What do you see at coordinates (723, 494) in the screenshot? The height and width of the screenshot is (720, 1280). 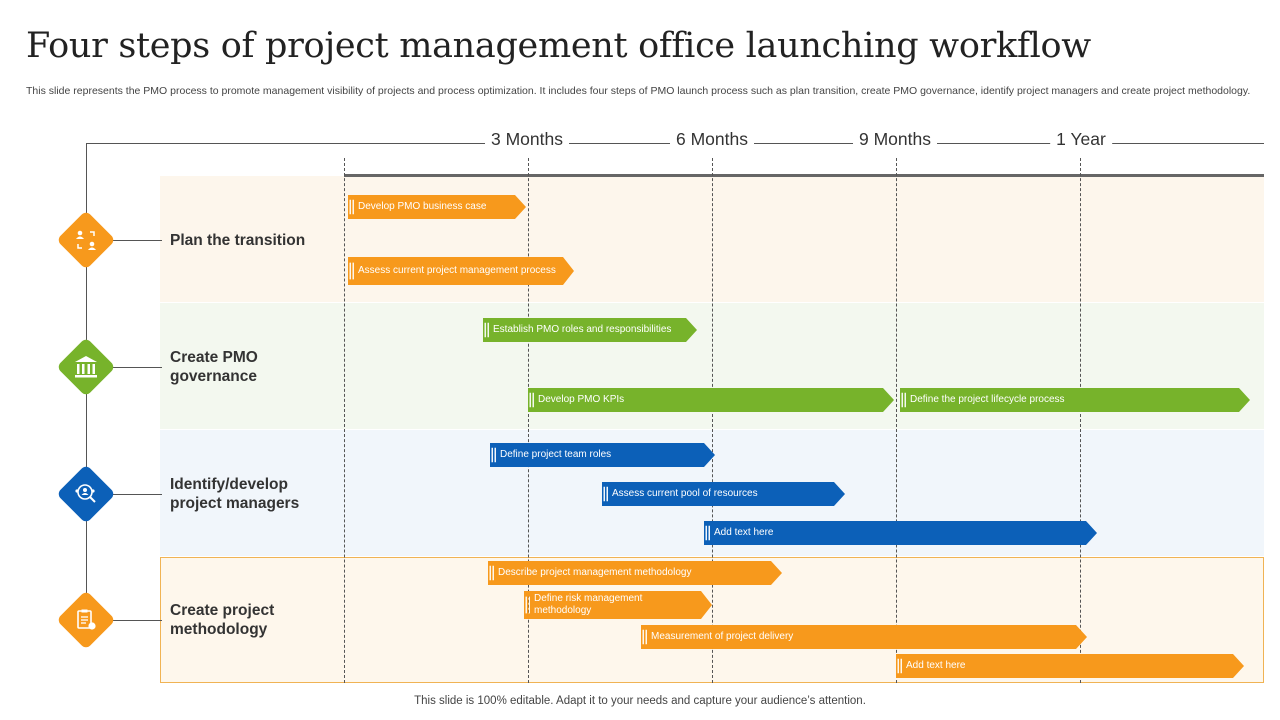 I see `task-arrow: Assess current pool of resources` at bounding box center [723, 494].